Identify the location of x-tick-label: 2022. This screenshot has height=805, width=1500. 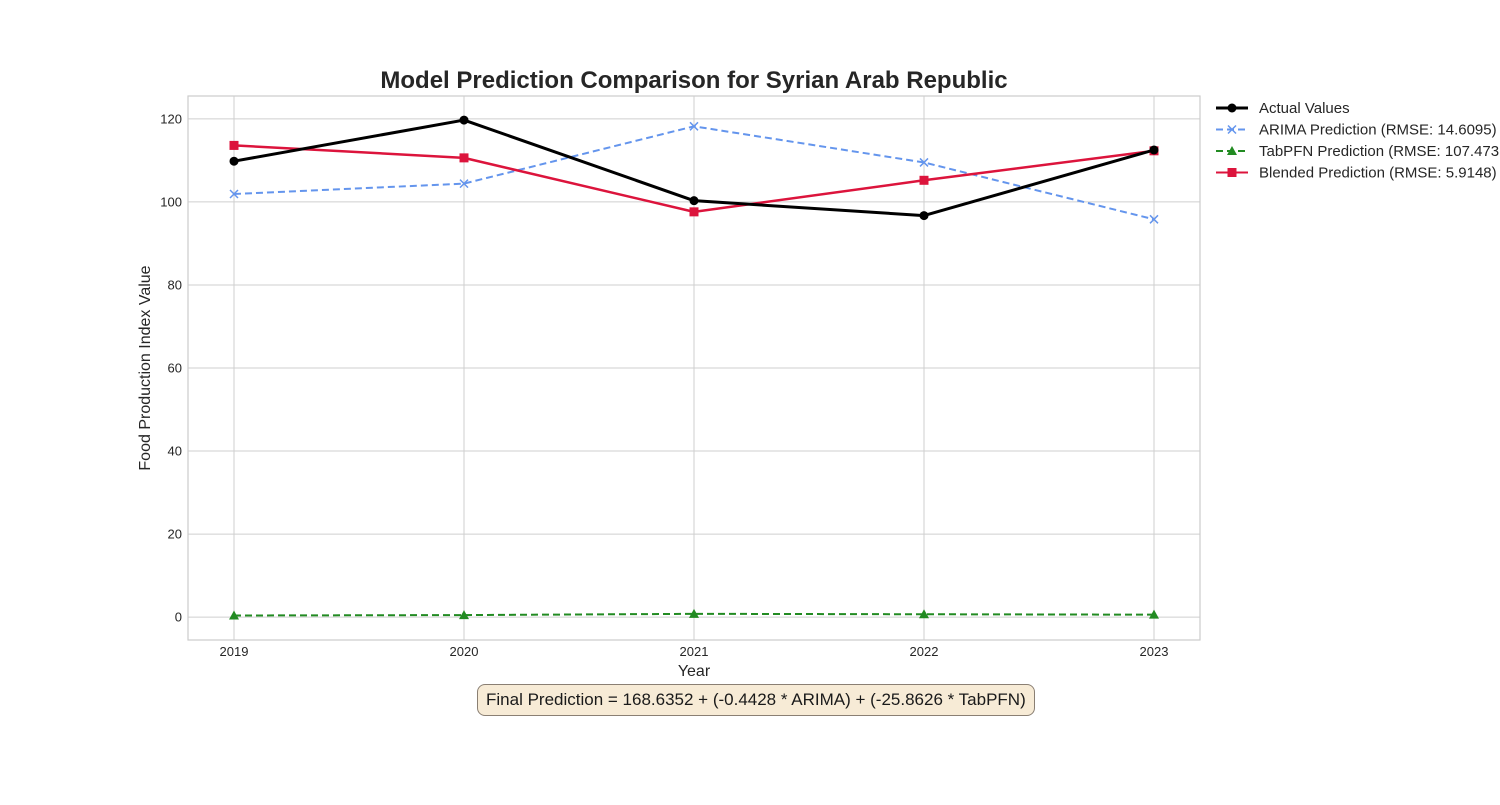
(924, 651).